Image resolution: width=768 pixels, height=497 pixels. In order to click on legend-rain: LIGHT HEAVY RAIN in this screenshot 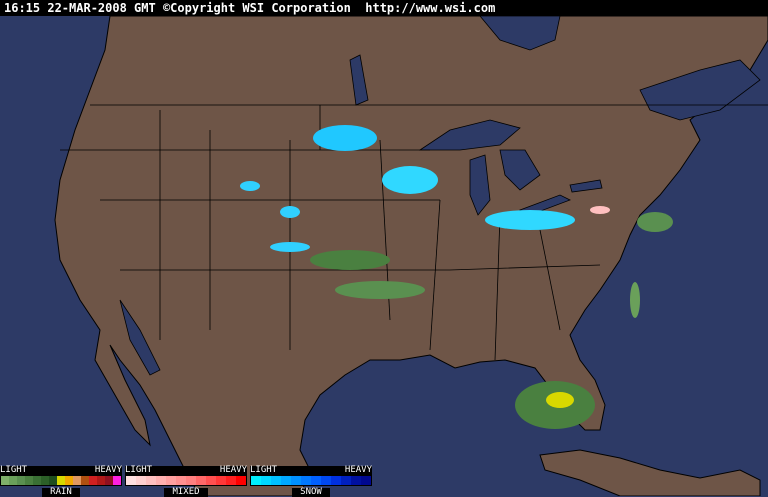, I will do `click(61, 481)`.